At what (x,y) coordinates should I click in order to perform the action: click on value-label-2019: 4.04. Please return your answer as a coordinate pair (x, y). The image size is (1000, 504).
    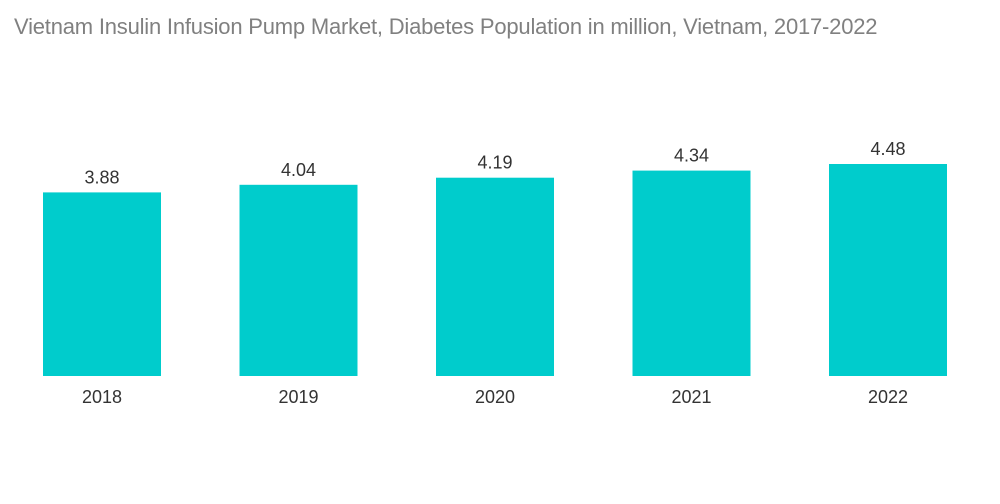
    Looking at the image, I should click on (298, 170).